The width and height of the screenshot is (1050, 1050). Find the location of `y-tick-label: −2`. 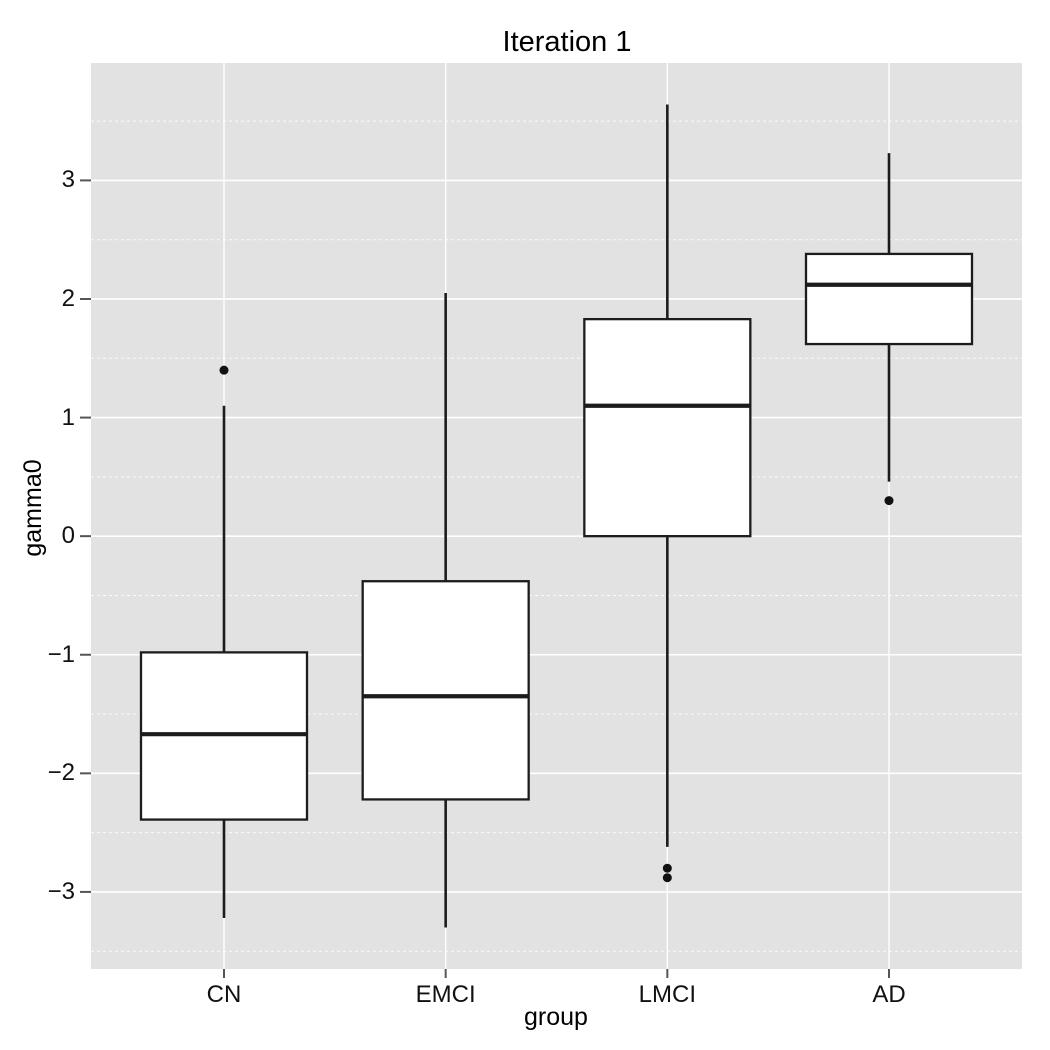

y-tick-label: −2 is located at coordinates (61, 773).